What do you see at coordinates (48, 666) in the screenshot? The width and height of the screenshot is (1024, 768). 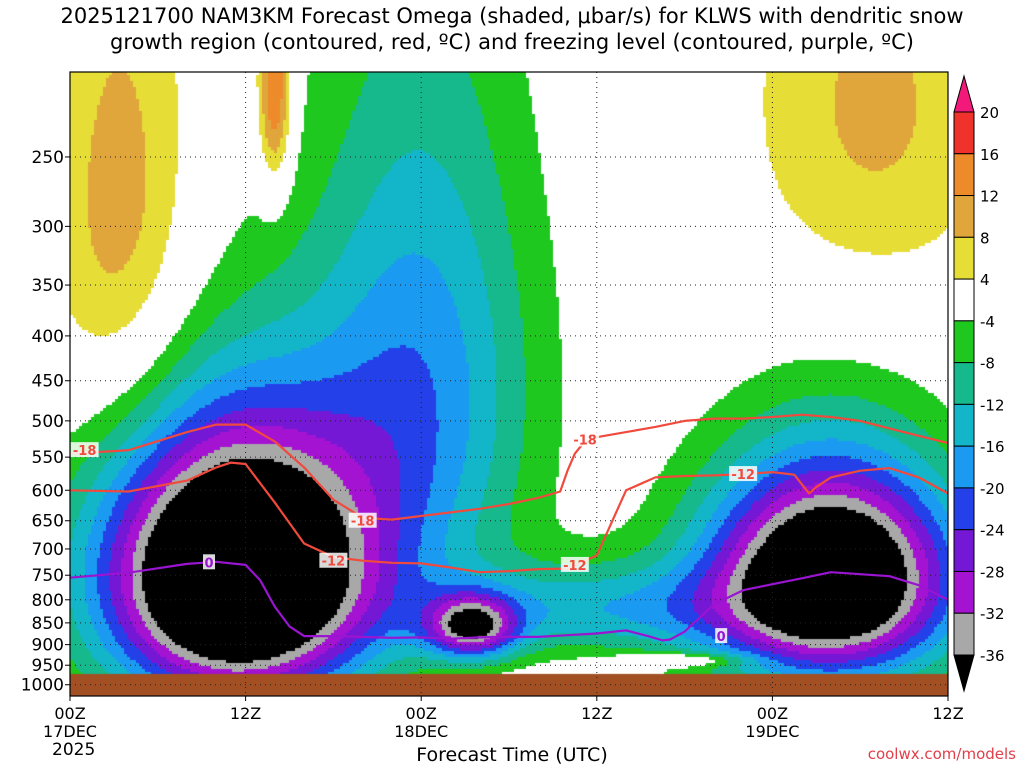 I see `y-tick-label-950: 950` at bounding box center [48, 666].